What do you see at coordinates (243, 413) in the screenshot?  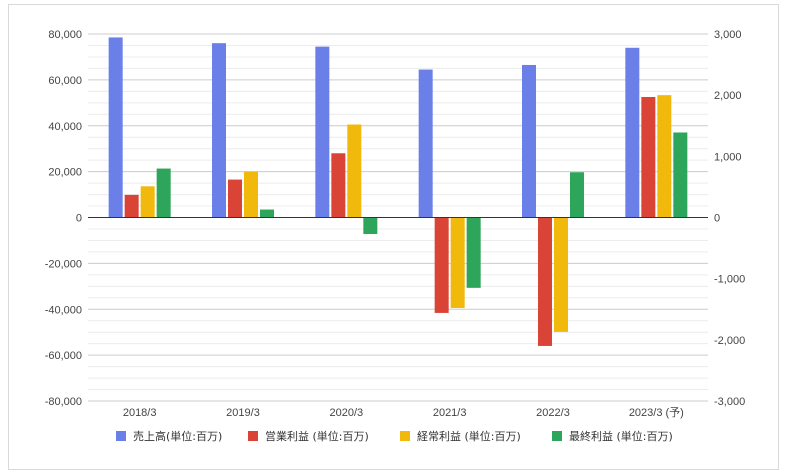 I see `x-tick-label: 2019/3` at bounding box center [243, 413].